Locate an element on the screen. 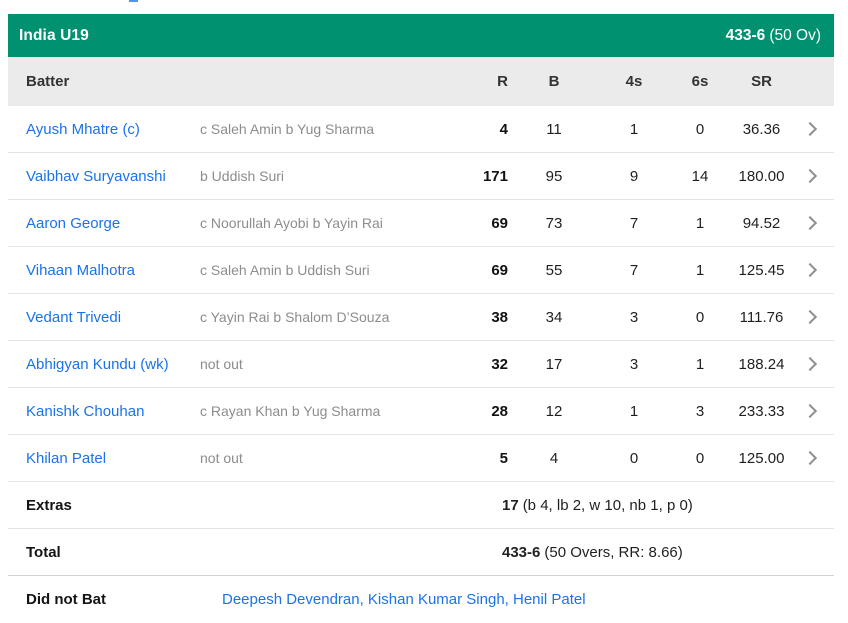  batter-name-link: Khilan Patel is located at coordinates (66, 458).